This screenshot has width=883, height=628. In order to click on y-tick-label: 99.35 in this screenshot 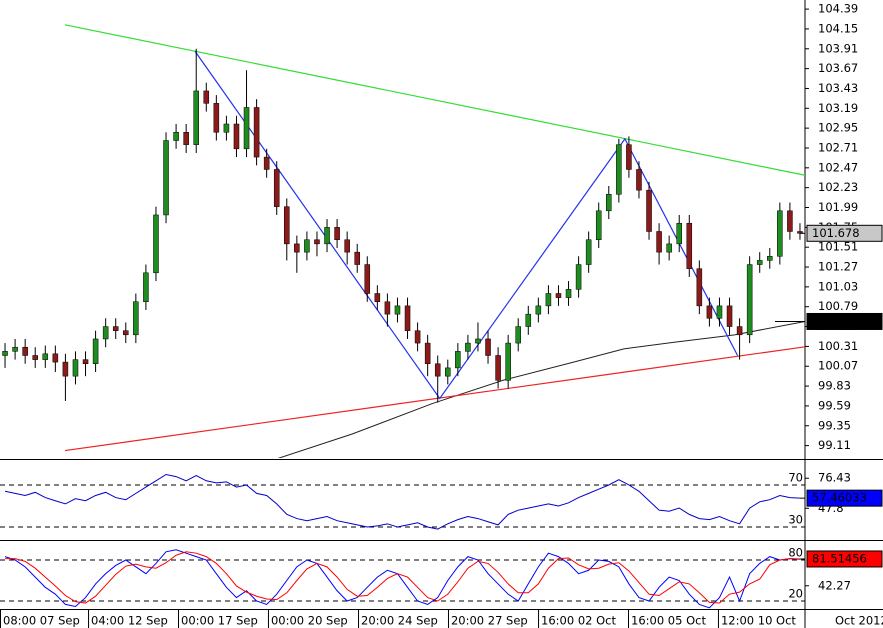, I will do `click(834, 425)`.